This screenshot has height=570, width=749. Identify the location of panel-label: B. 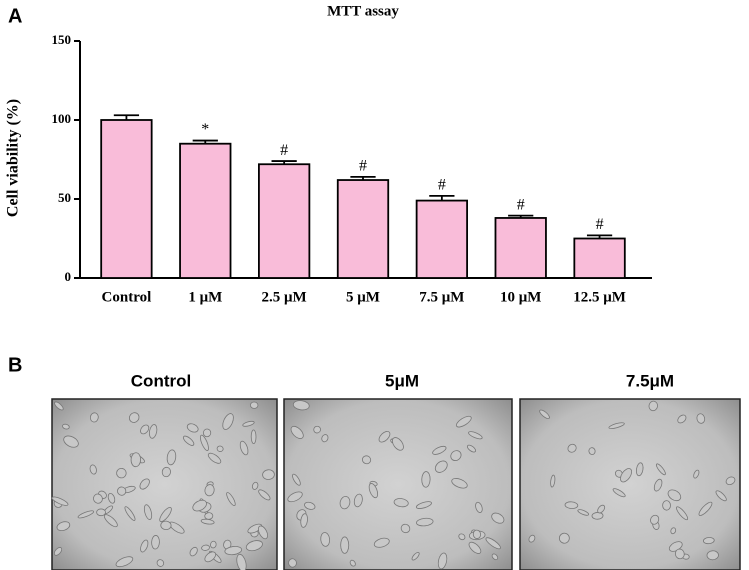
(15, 365).